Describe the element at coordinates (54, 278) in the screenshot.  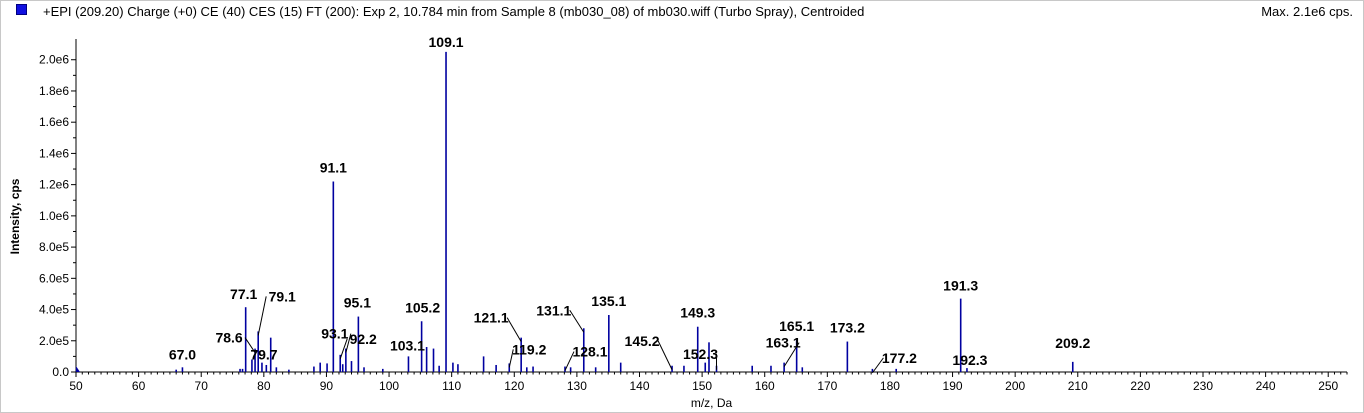
I see `y-tick-label: 6.0e5` at that location.